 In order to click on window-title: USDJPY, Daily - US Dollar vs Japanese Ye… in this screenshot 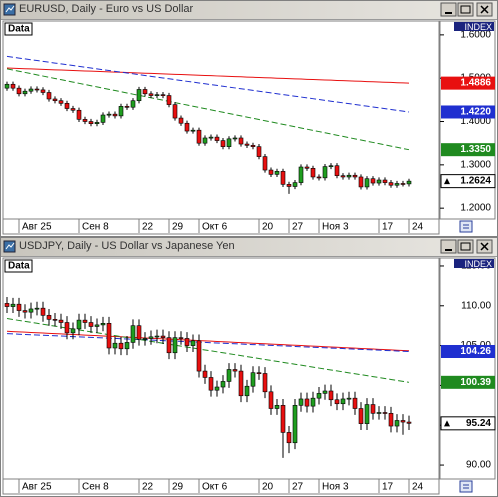, I will do `click(127, 246)`.